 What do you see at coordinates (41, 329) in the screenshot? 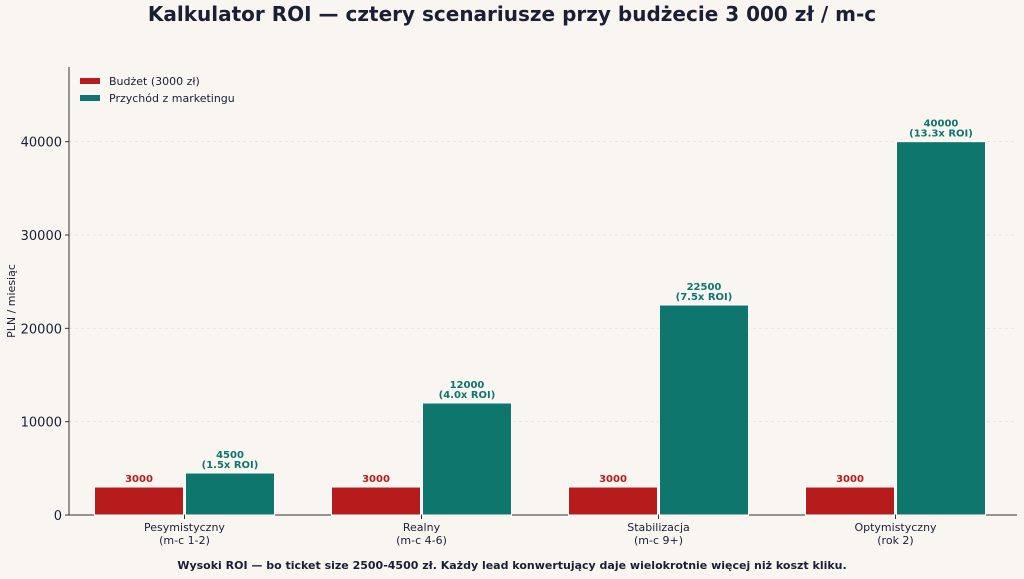
I see `y-tick-label: 20000` at bounding box center [41, 329].